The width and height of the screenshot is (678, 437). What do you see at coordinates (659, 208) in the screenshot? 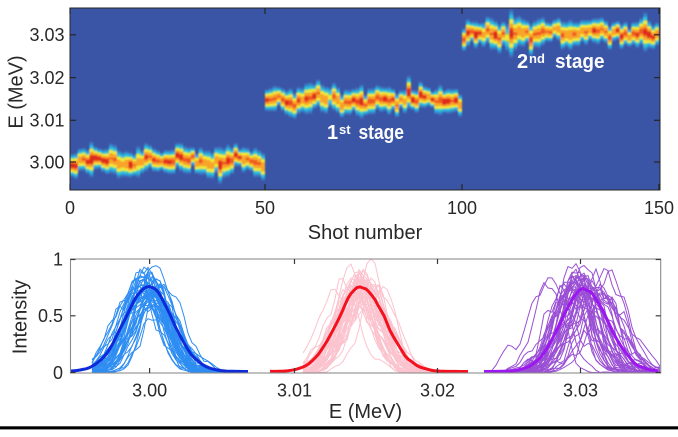
I see `svg-text: 150` at bounding box center [659, 208].